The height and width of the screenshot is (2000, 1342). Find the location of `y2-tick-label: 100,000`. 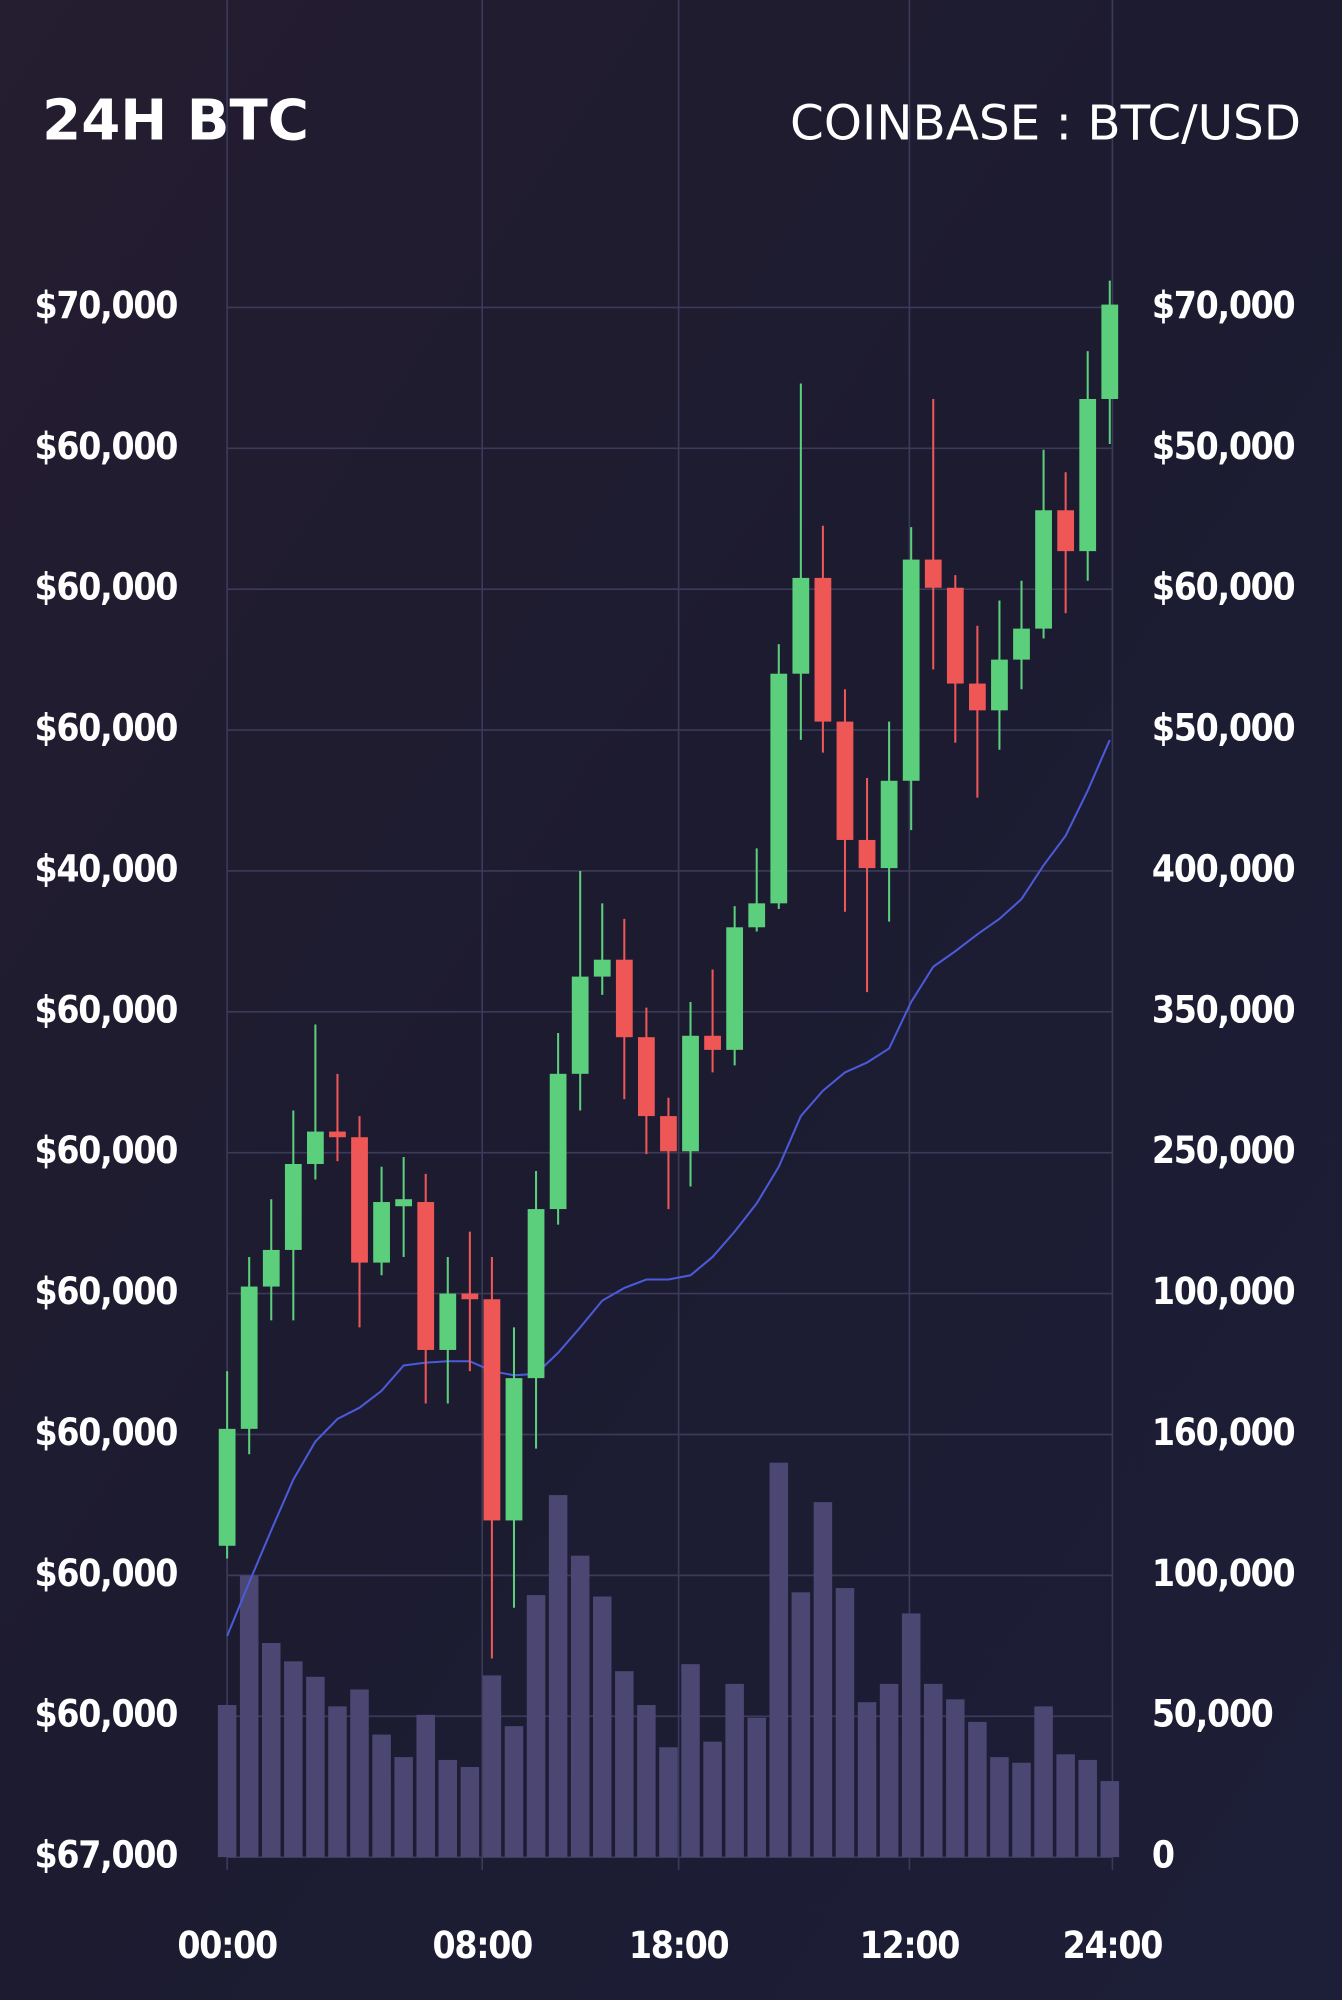

y2-tick-label: 100,000 is located at coordinates (1223, 1573).